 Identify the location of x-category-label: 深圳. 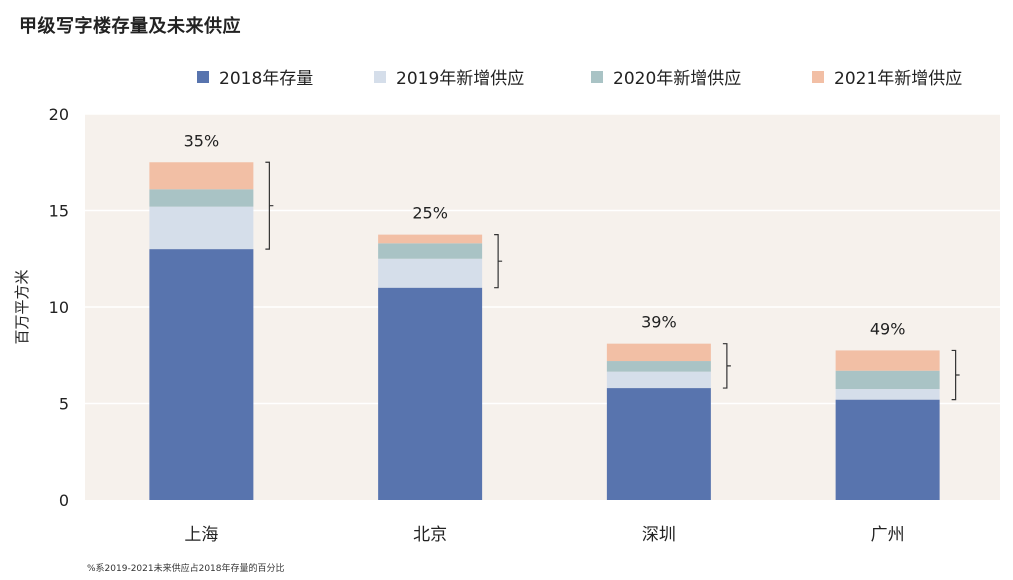
(659, 535).